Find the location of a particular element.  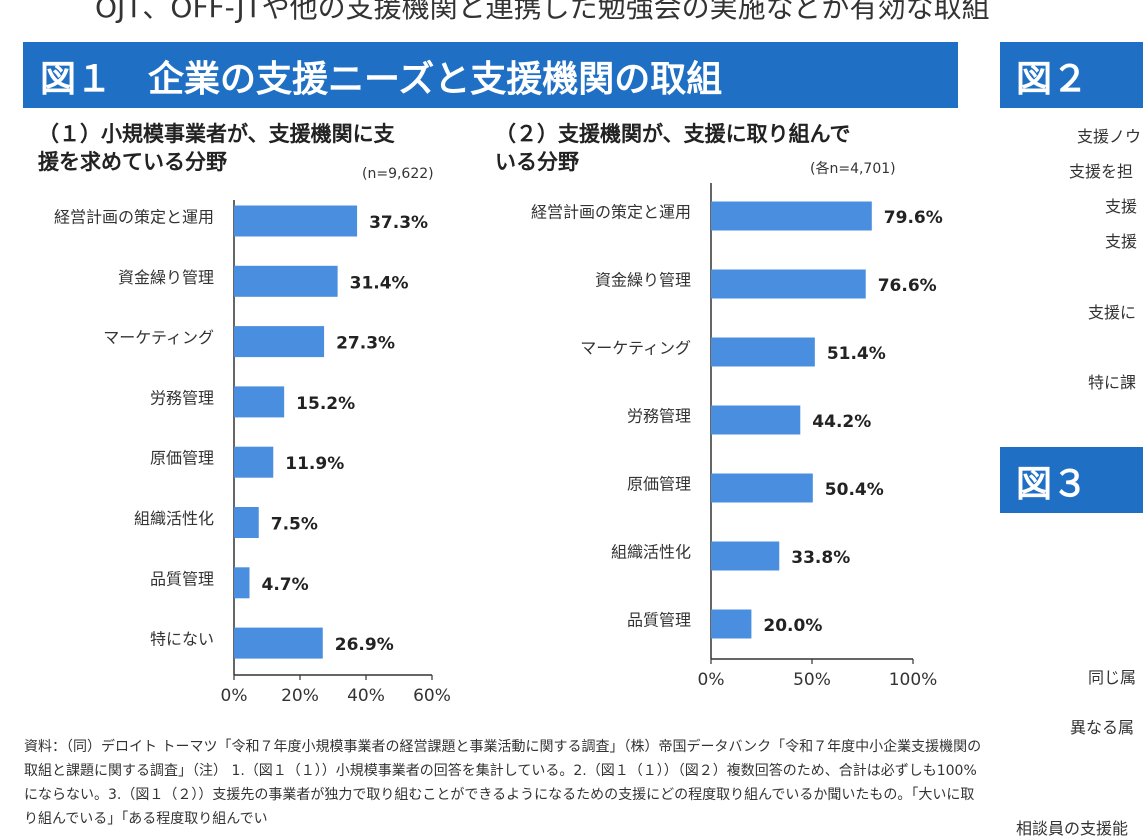

chart1-title: （１）小規模事業者が、支援機関に支 援を求めている分野 is located at coordinates (216, 148).